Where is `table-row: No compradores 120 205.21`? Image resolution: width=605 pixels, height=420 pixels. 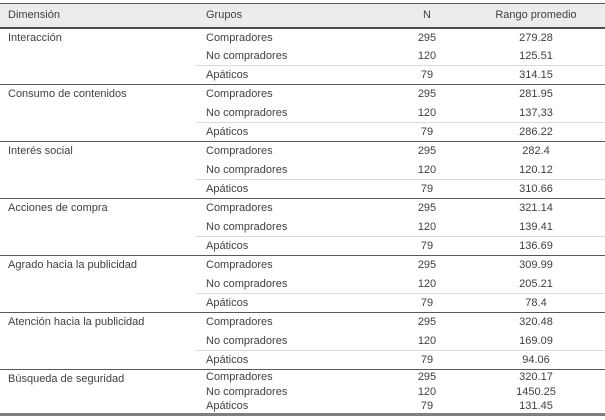
table-row: No compradores 120 205.21 is located at coordinates (302, 284).